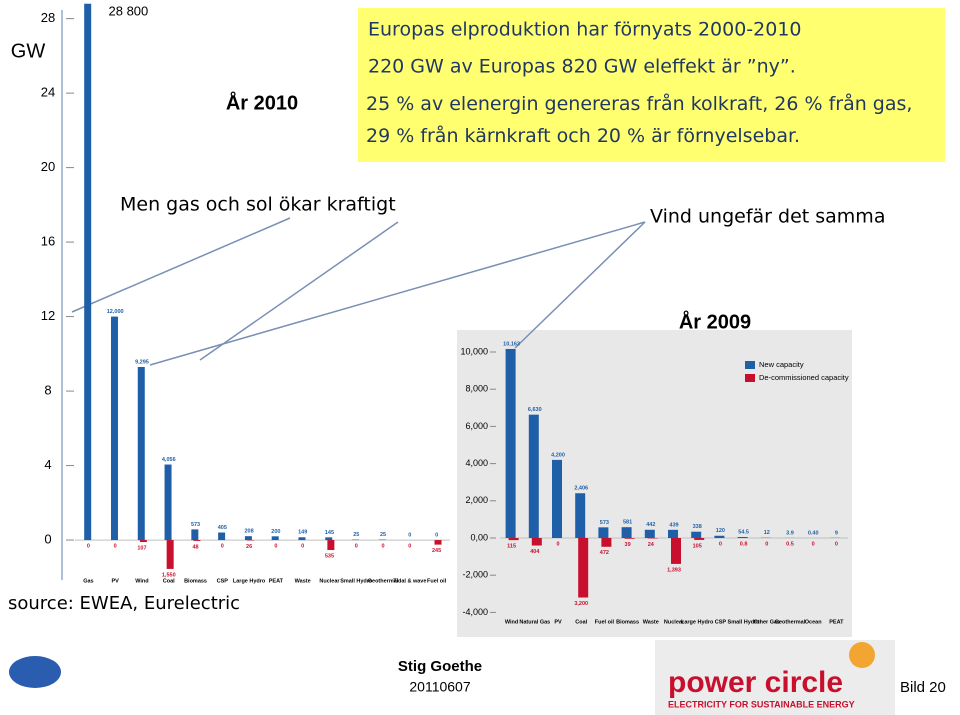 The width and height of the screenshot is (960, 715). Describe the element at coordinates (142, 362) in the screenshot. I see `data-label: 9,295` at that location.